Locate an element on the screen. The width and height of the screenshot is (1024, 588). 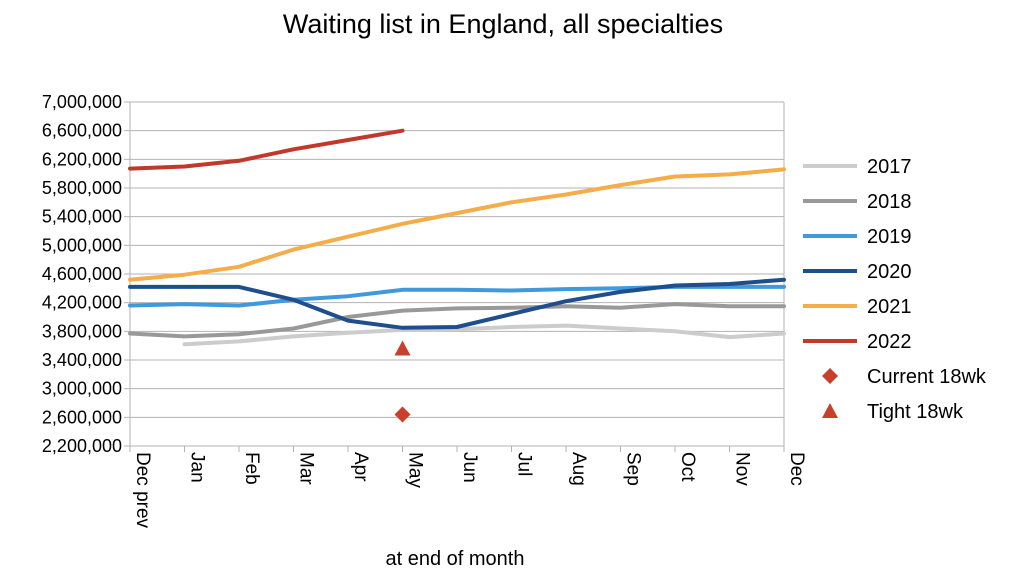
y-tick-label: 5,800,000 is located at coordinates (82, 188).